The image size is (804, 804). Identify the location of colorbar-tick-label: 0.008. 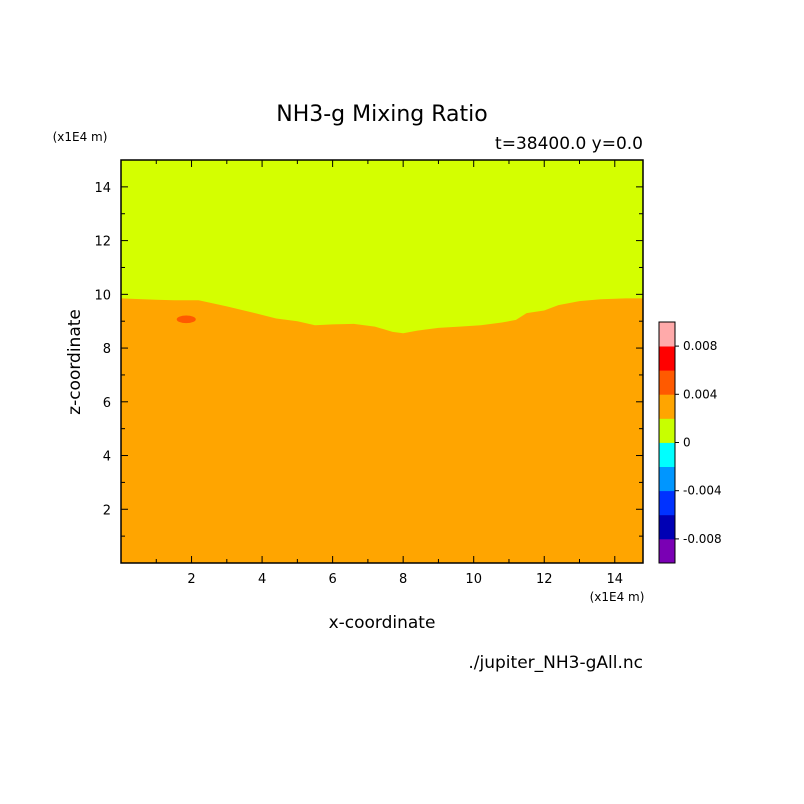
(700, 346).